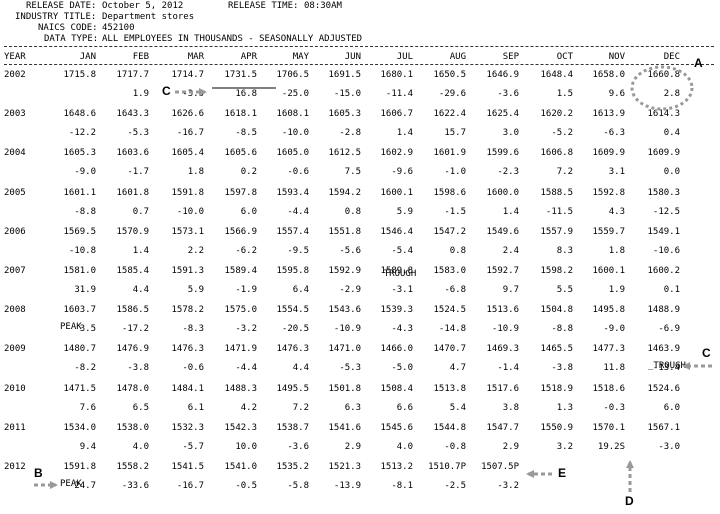  Describe the element at coordinates (402, 250) in the screenshot. I see `change-cell: -5.4` at that location.